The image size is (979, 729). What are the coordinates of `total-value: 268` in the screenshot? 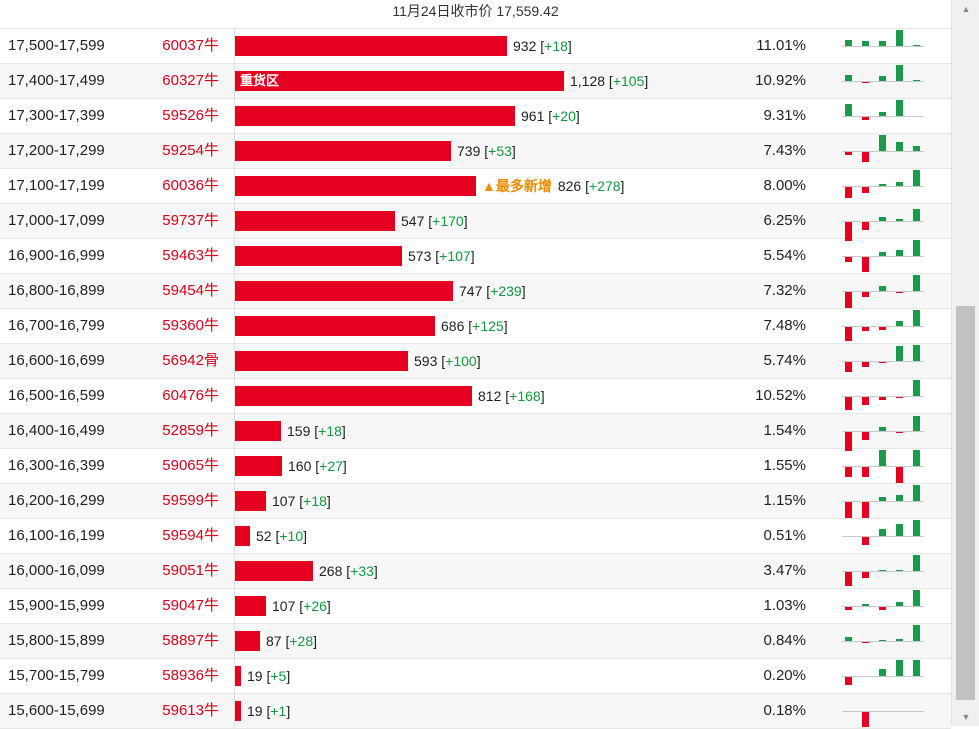 It's located at (331, 571).